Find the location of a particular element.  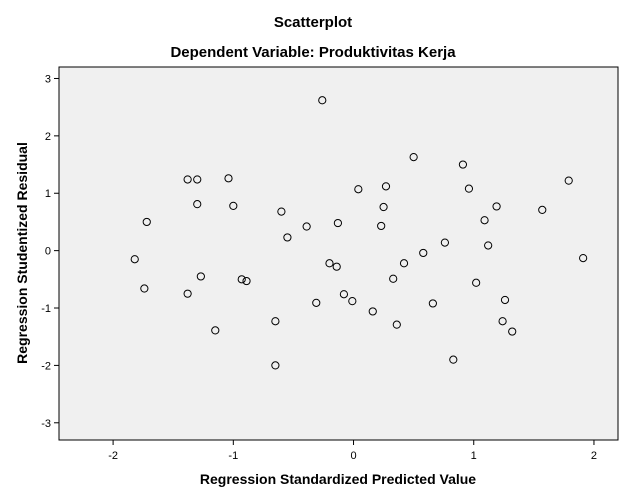

x-axis: -2 -1 0 1 2 is located at coordinates (352, 451).